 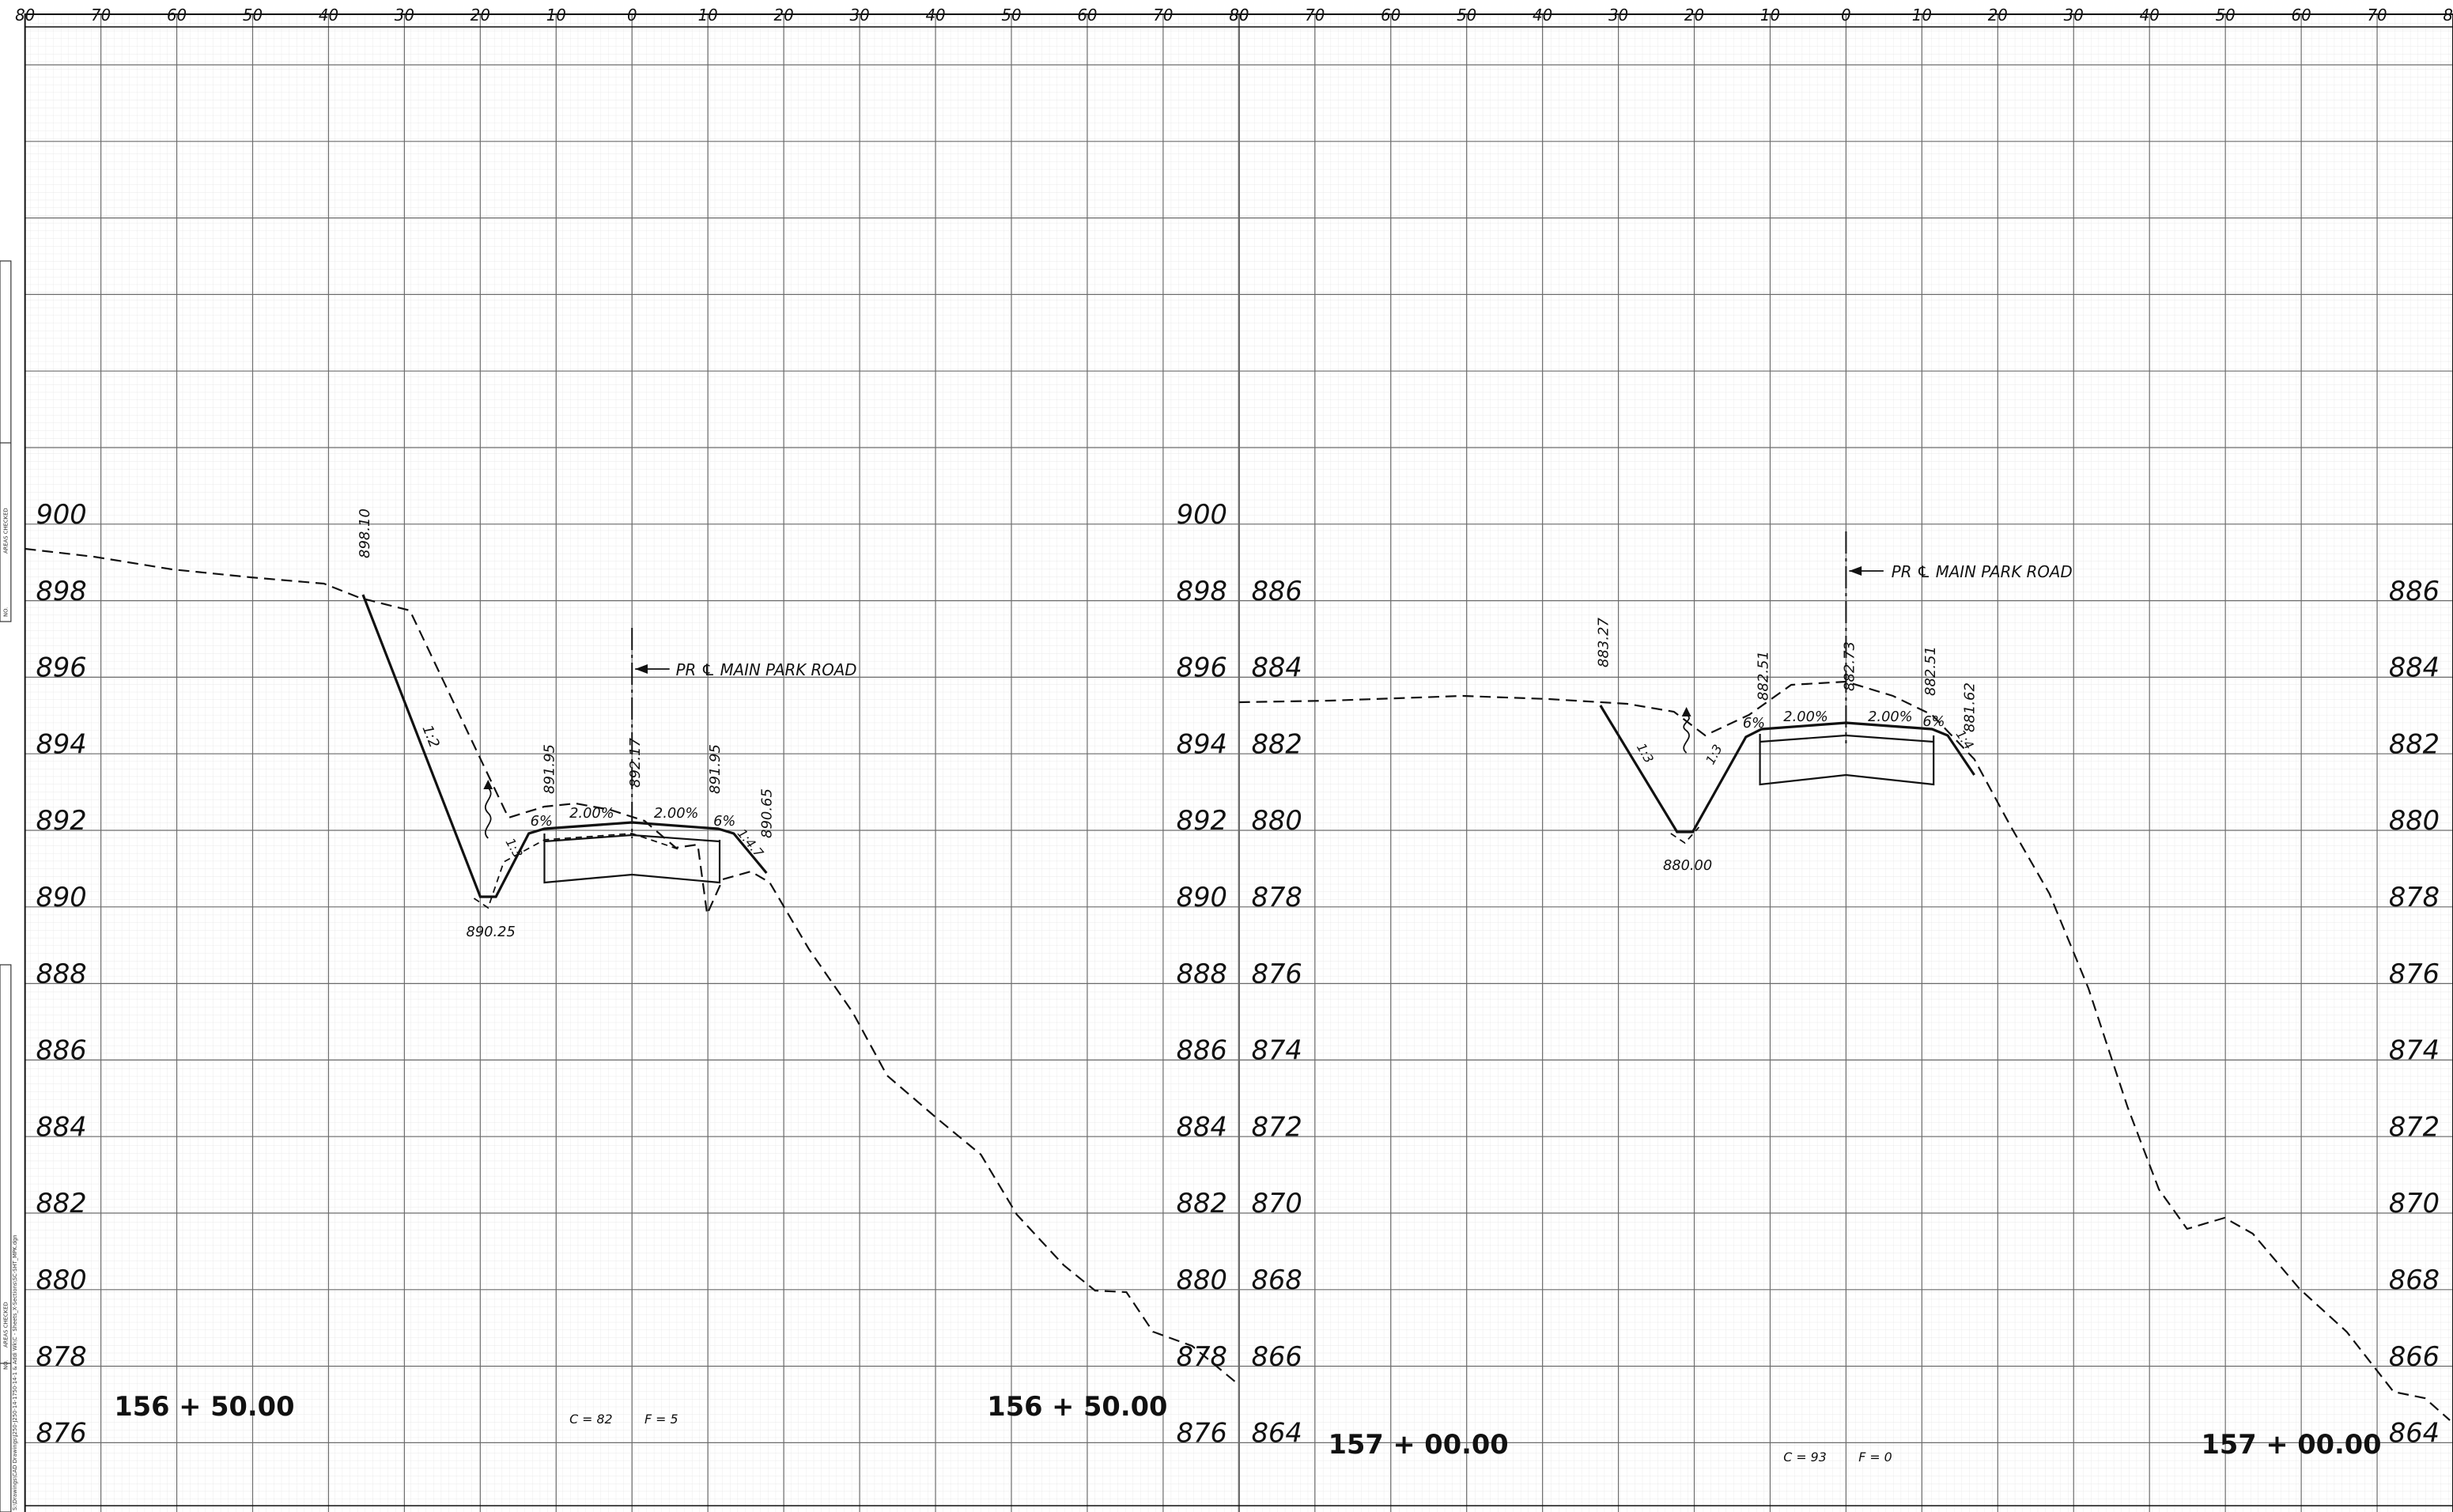 What do you see at coordinates (590, 1419) in the screenshot?
I see `cut-volume: C = 82` at bounding box center [590, 1419].